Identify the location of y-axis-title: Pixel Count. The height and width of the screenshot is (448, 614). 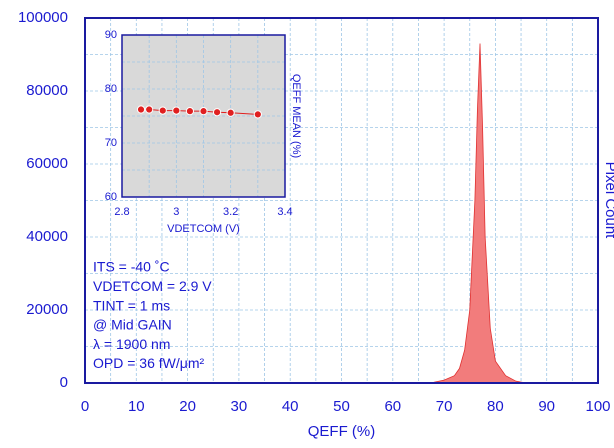
(608, 201).